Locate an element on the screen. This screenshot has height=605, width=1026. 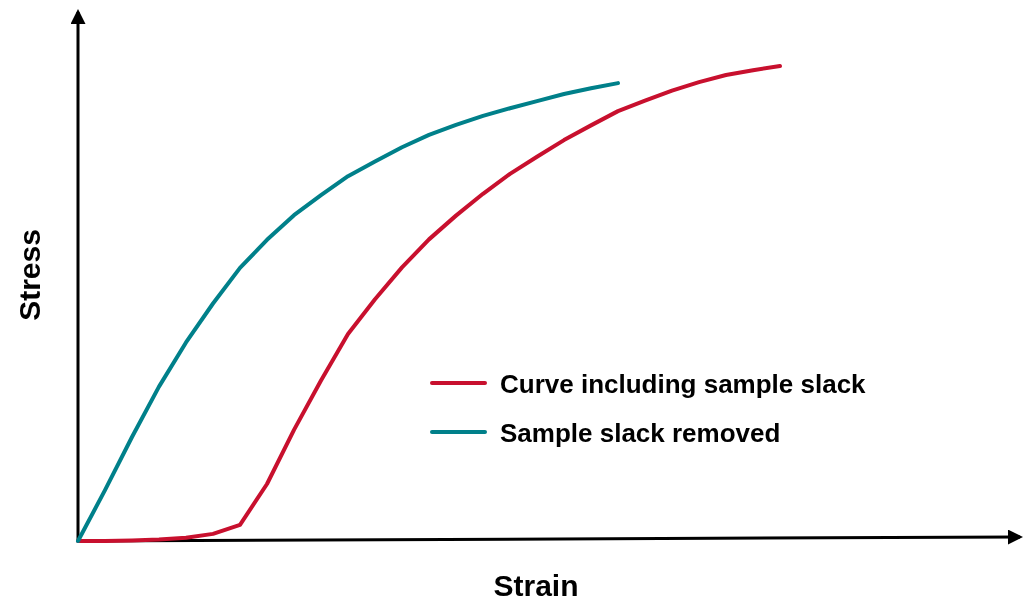
y-axis-title: Stress is located at coordinates (29, 275).